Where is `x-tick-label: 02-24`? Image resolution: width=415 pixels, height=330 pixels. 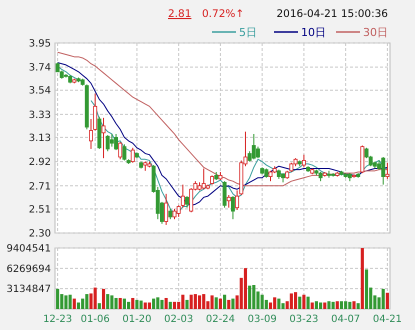
x-tick-label: 02-24 is located at coordinates (220, 319).